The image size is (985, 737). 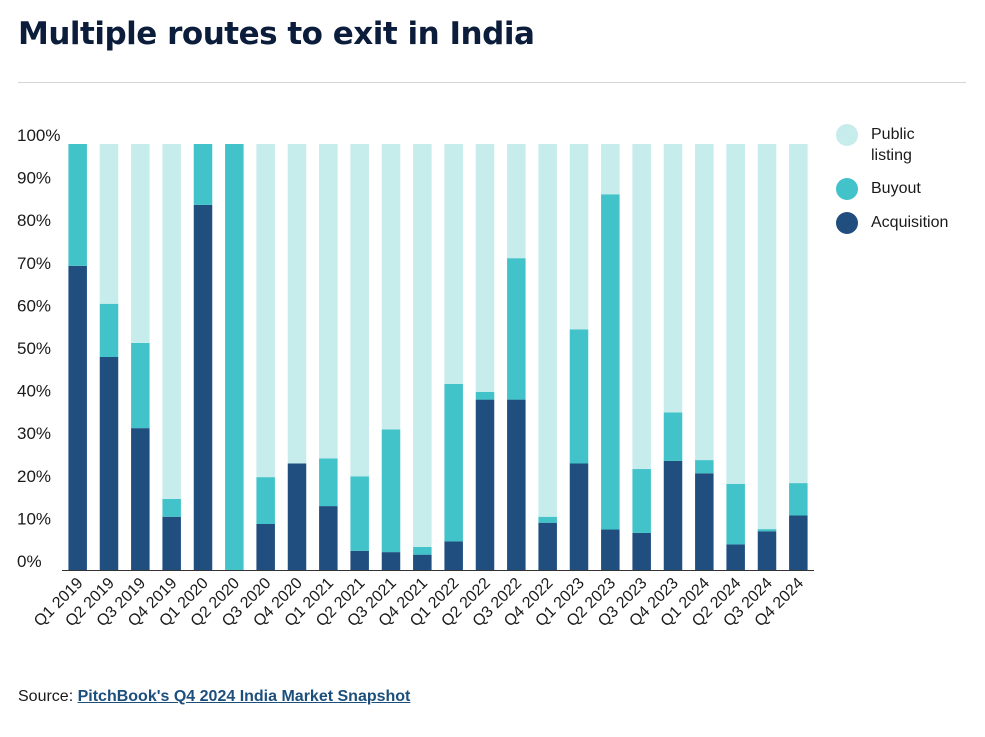 I want to click on y-tick-label: 30%, so click(x=34, y=433).